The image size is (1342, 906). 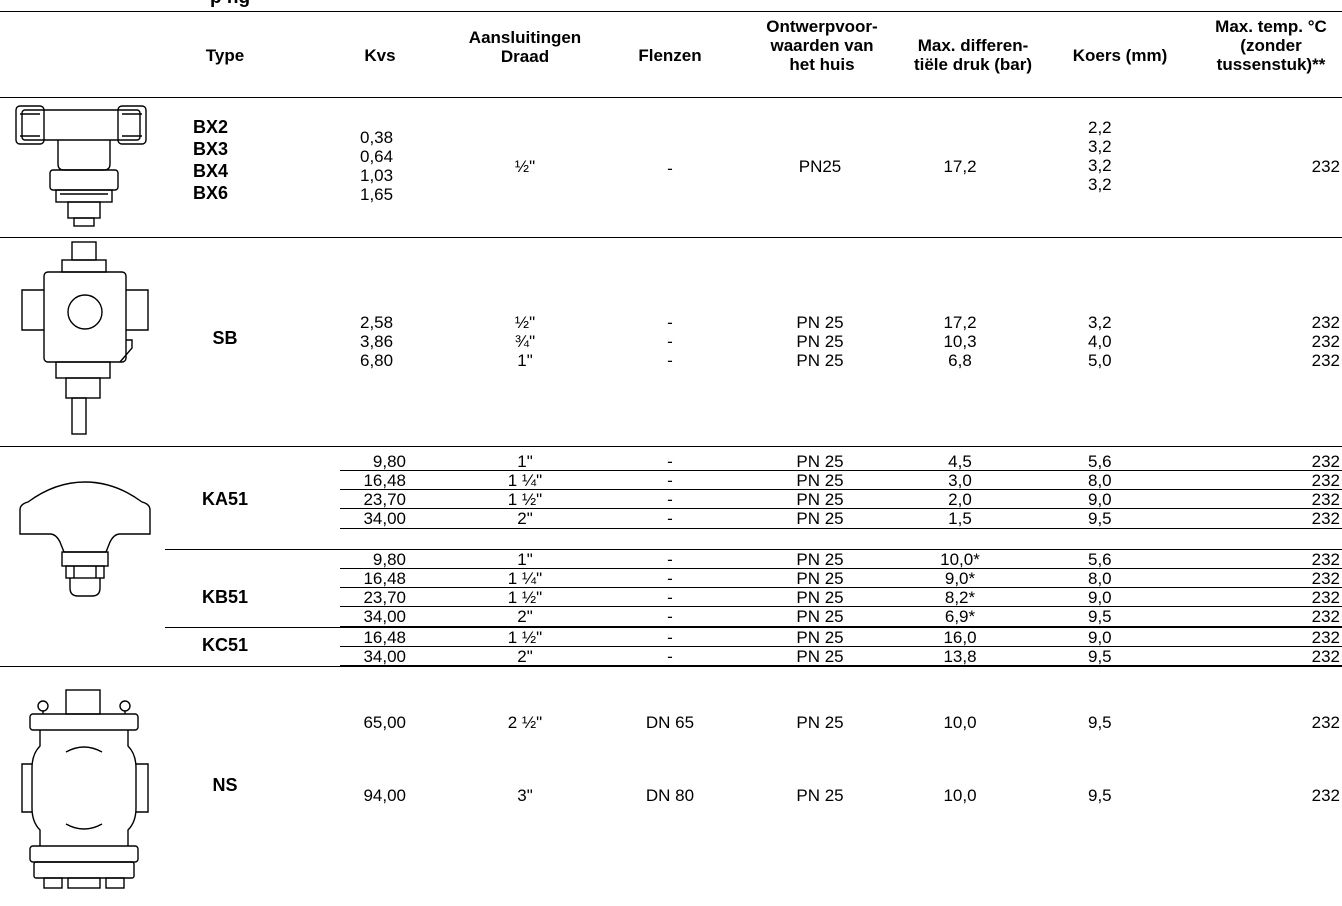 I want to click on sb-kvs-2: 6,80, so click(x=377, y=360).